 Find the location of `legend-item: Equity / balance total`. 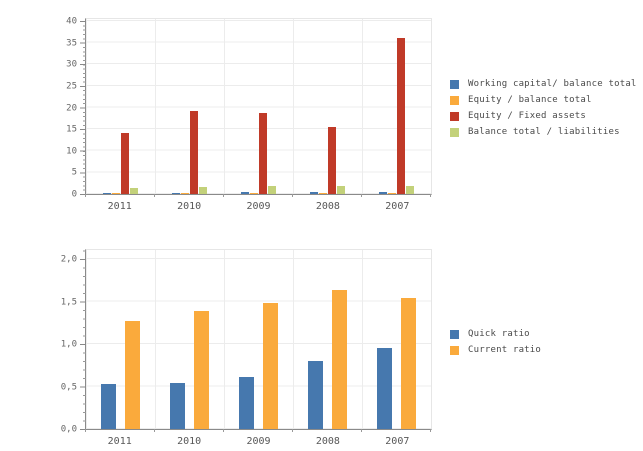

legend-item: Equity / balance total is located at coordinates (543, 100).